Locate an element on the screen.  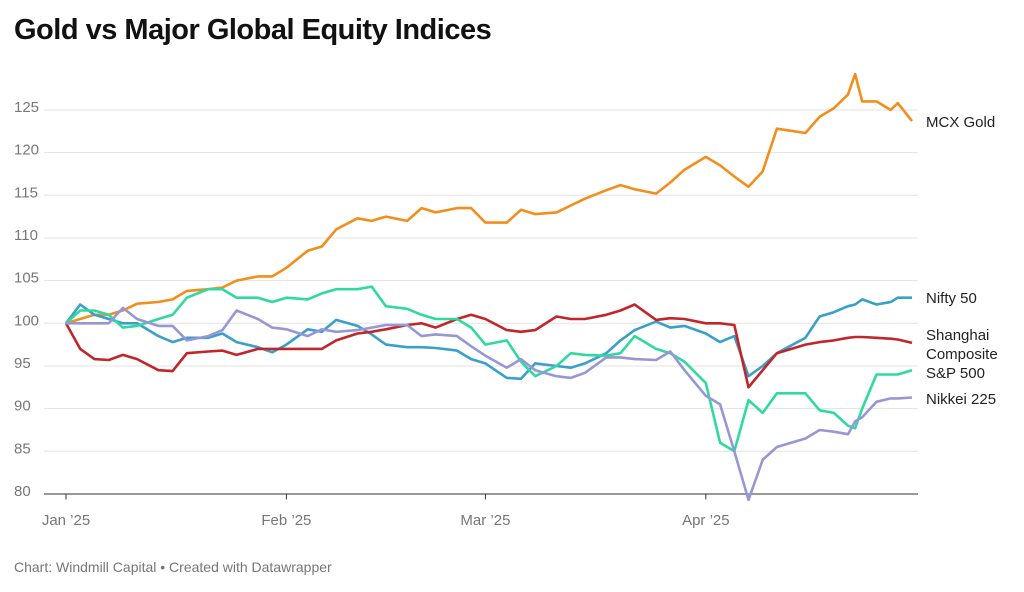
x-tick-label: Apr ’25 is located at coordinates (706, 520).